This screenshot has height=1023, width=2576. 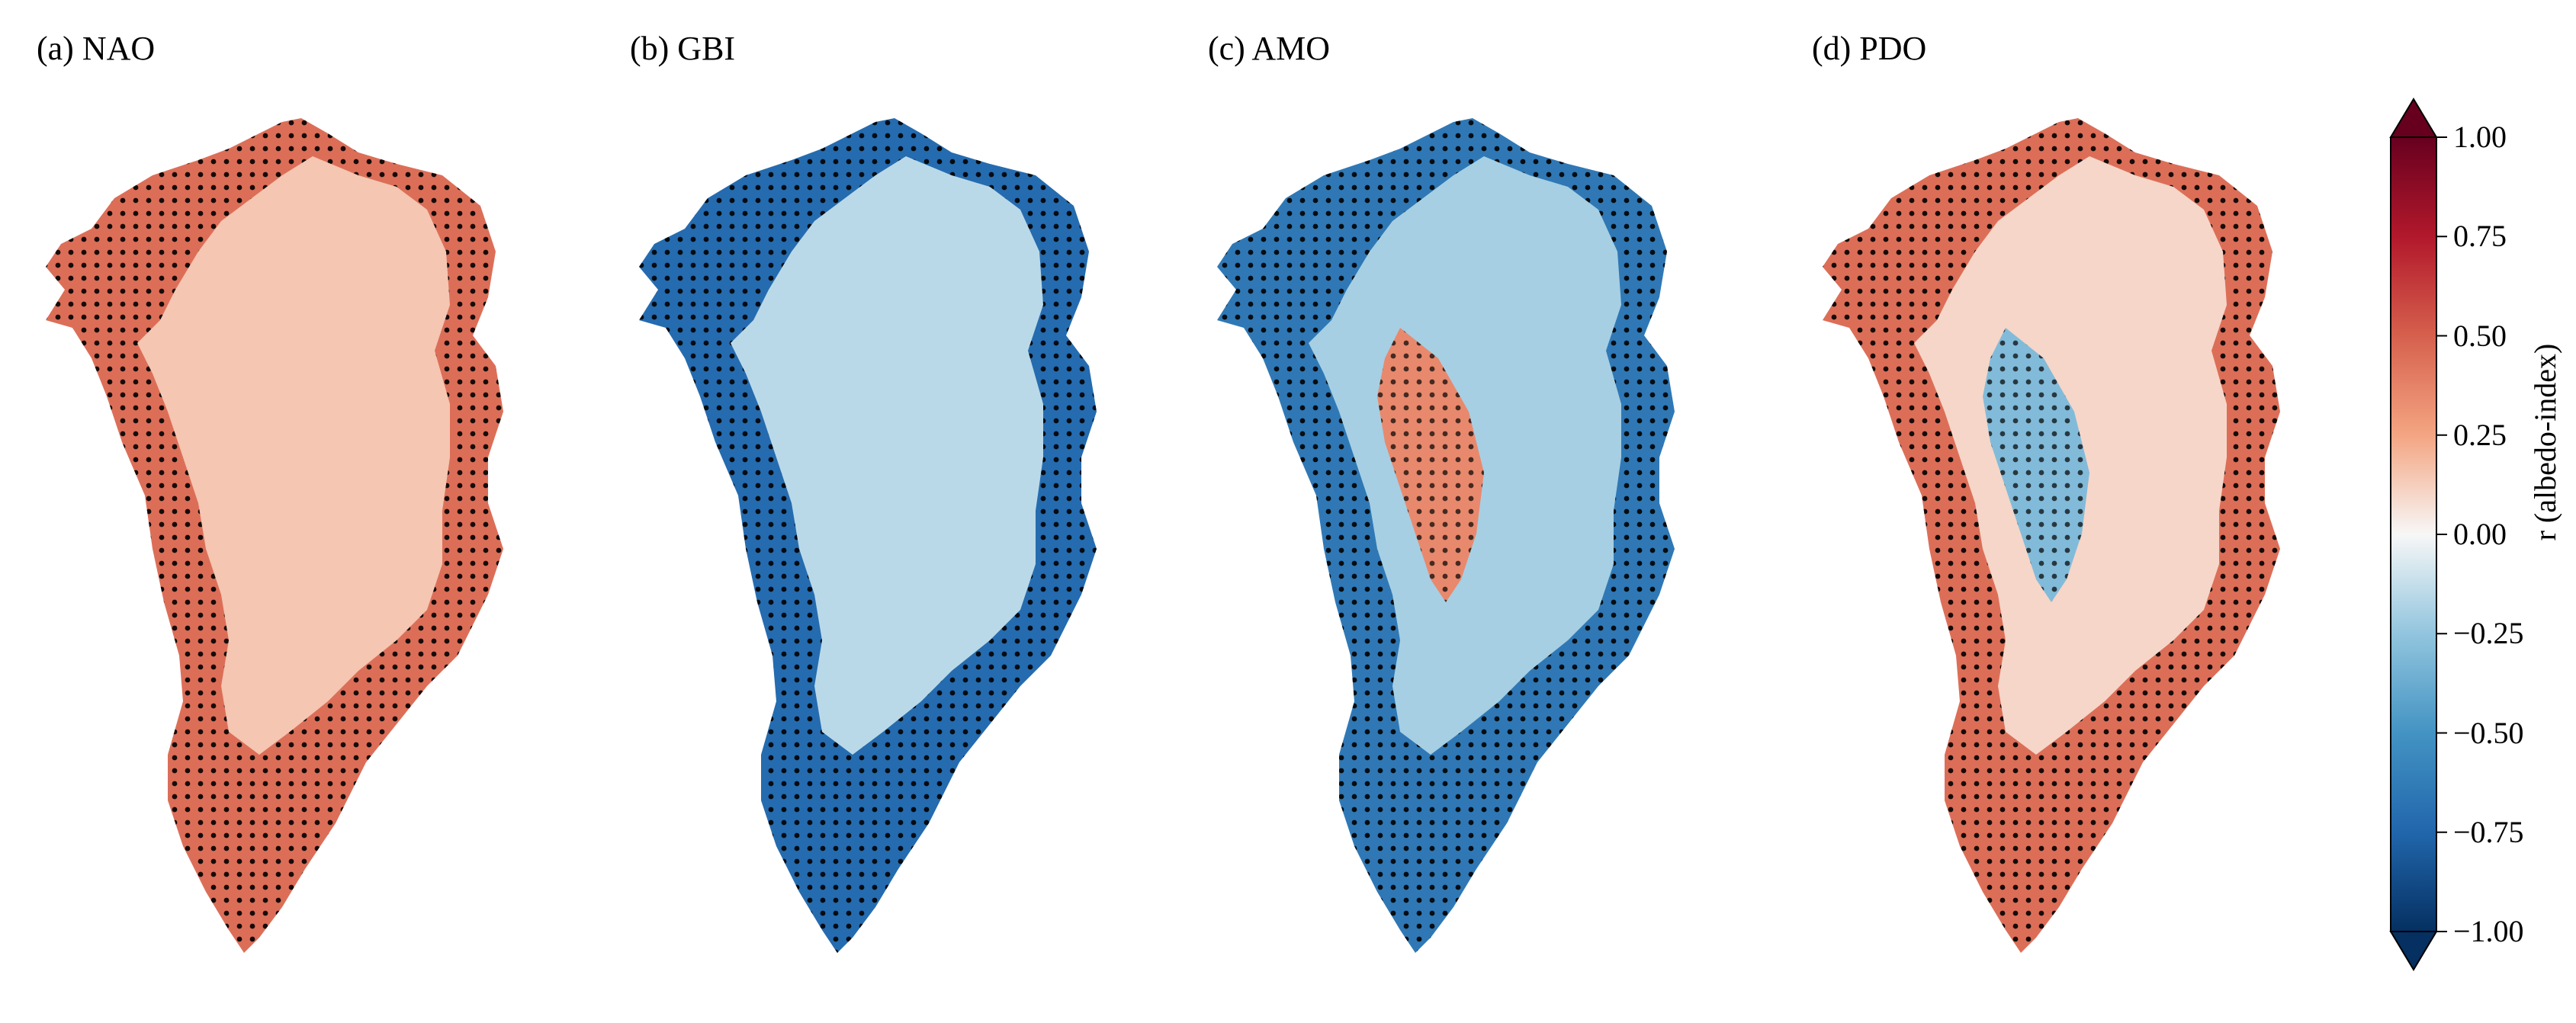 I want to click on map-panel-amo, so click(x=1446, y=535).